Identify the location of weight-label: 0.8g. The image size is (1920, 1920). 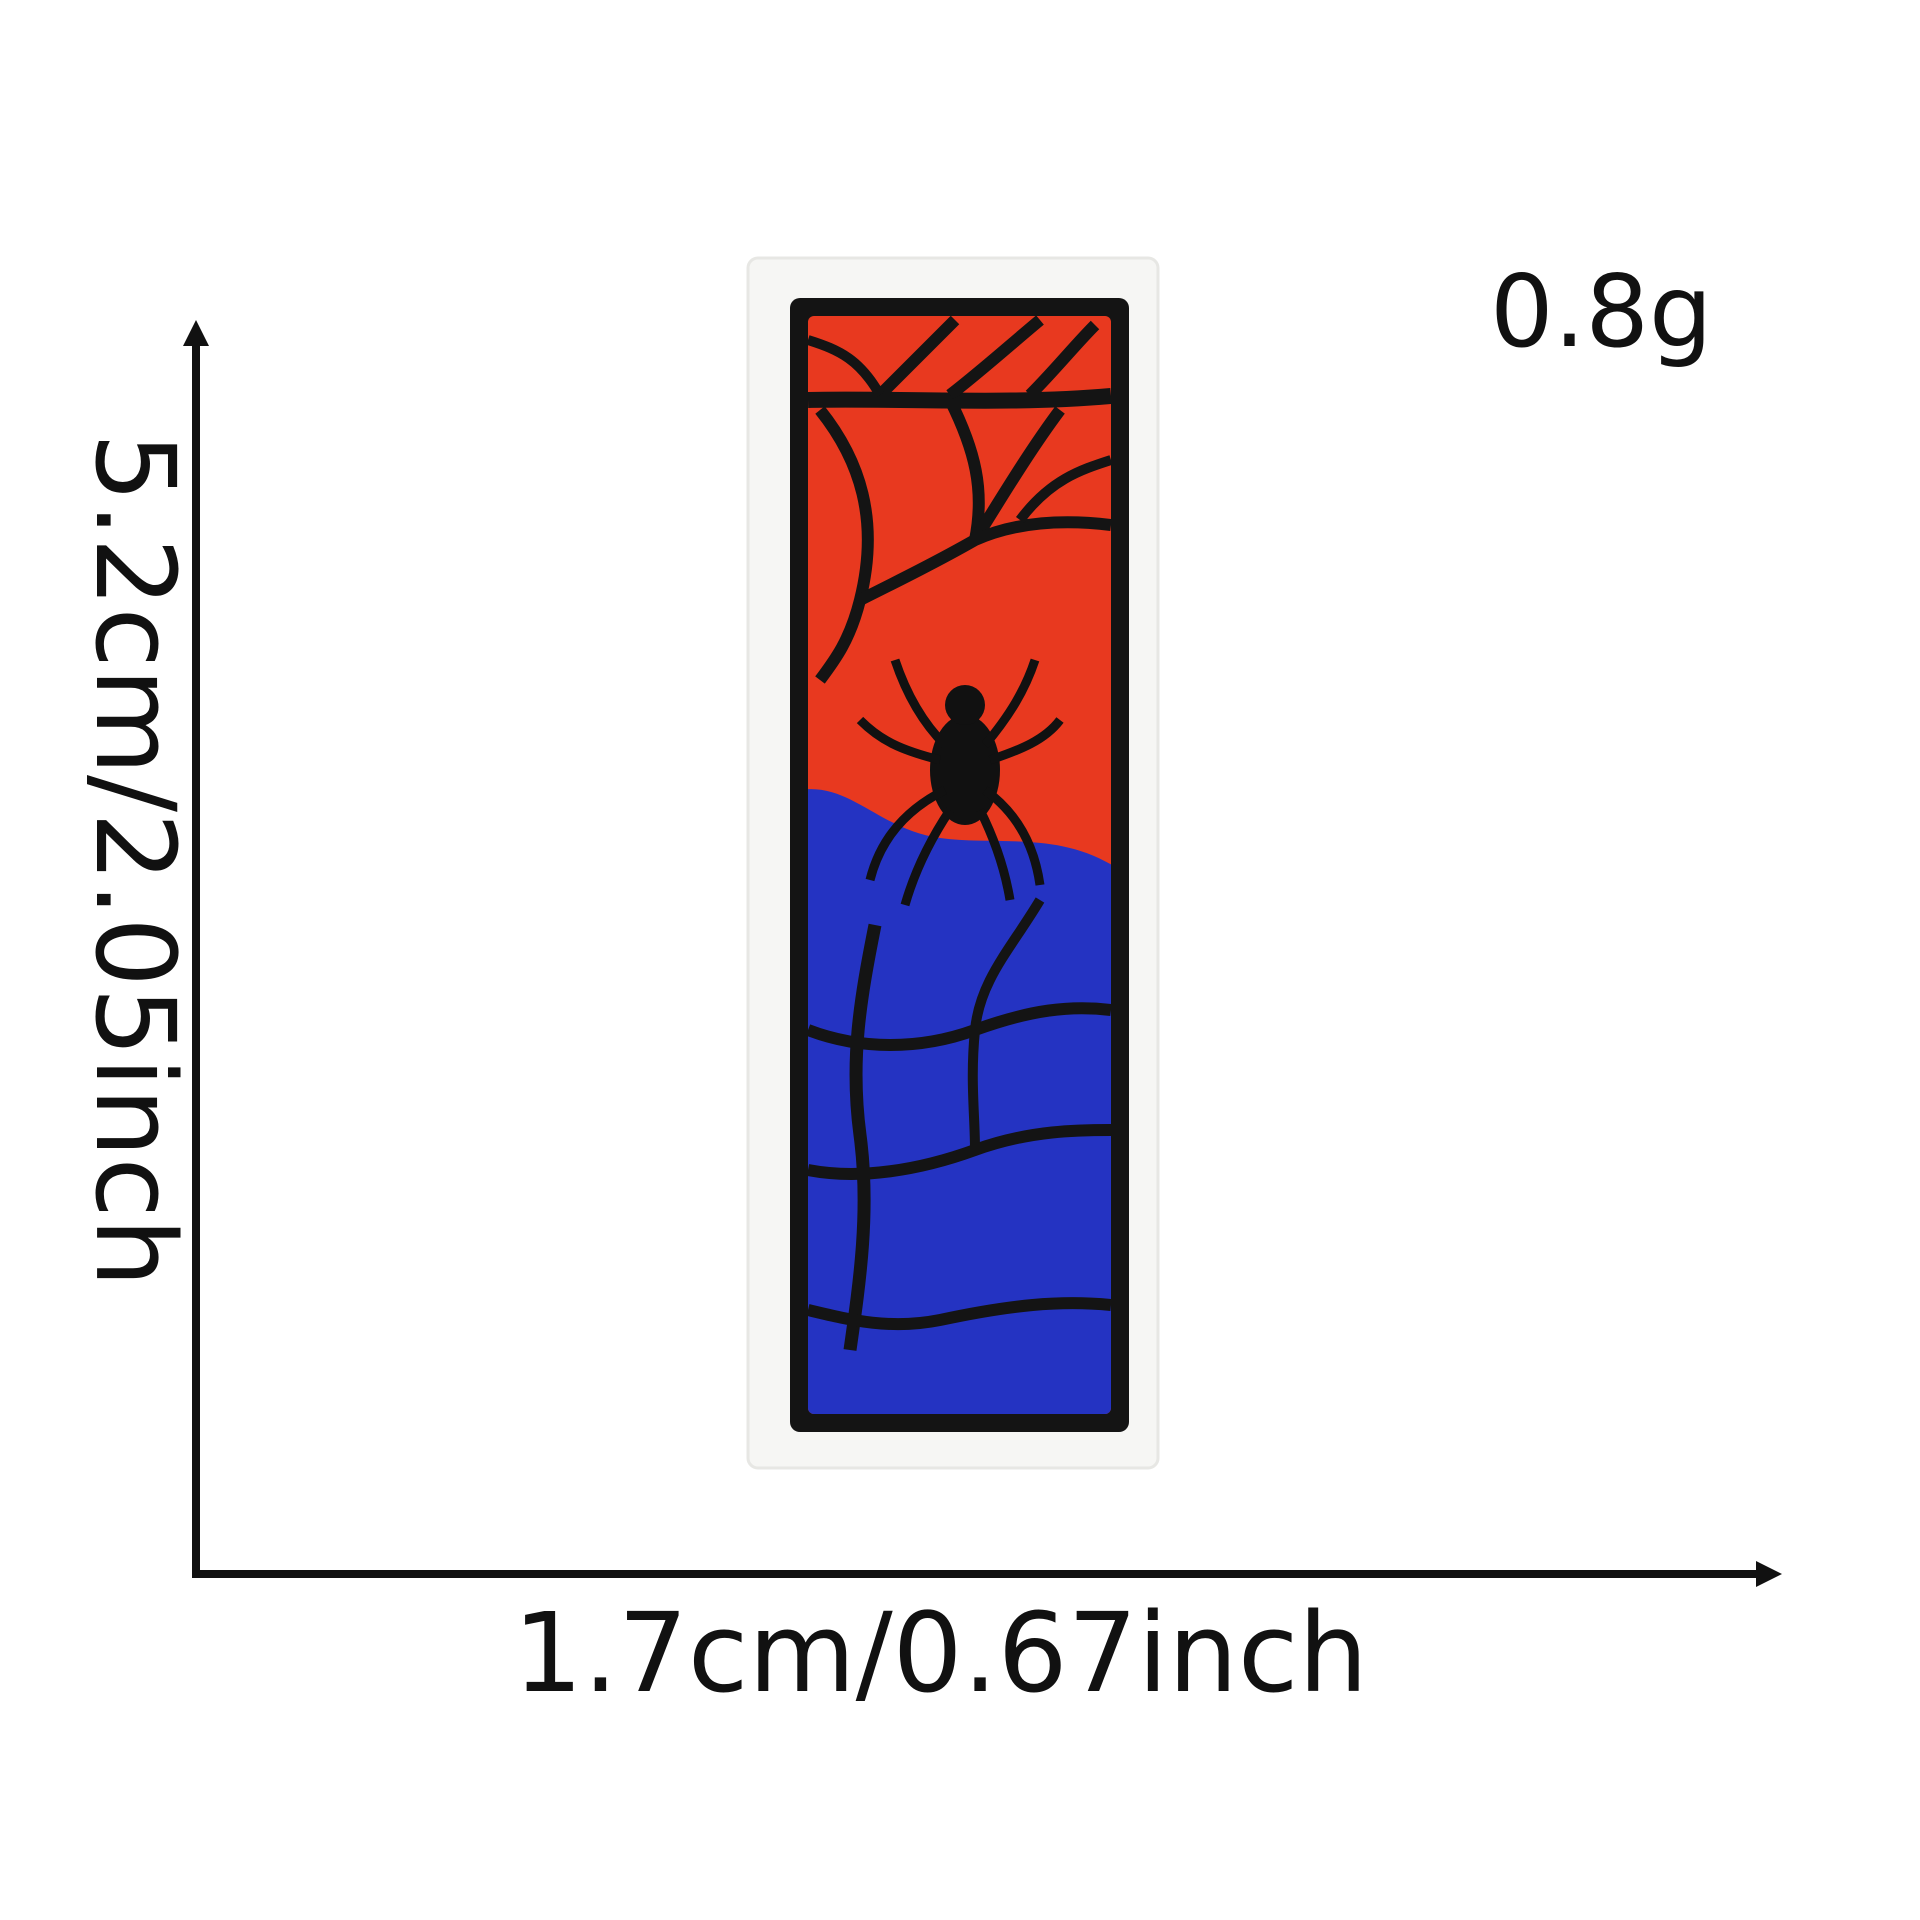
(1601, 311).